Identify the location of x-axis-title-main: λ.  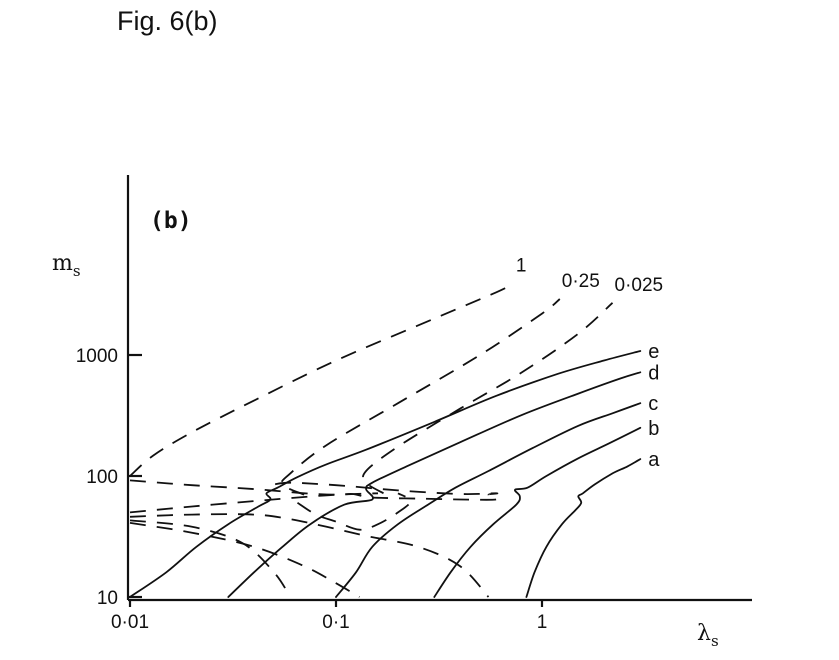
(704, 633).